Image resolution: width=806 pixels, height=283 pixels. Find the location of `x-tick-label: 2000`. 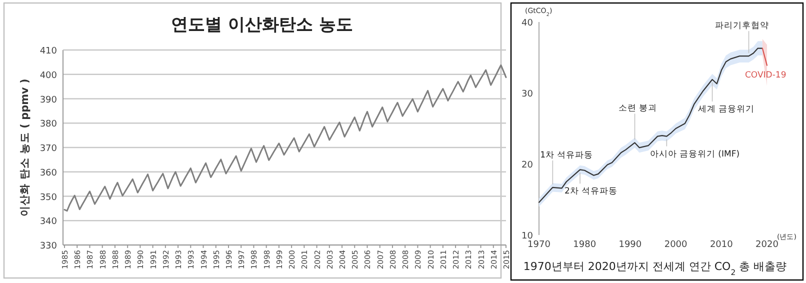

x-tick-label: 2000 is located at coordinates (676, 245).